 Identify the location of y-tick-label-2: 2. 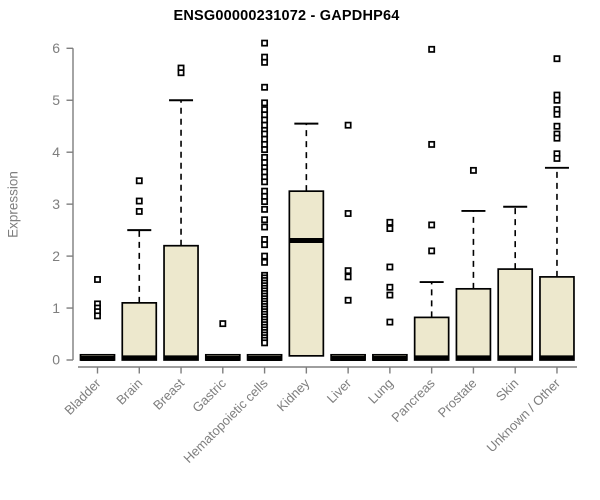
(56, 256).